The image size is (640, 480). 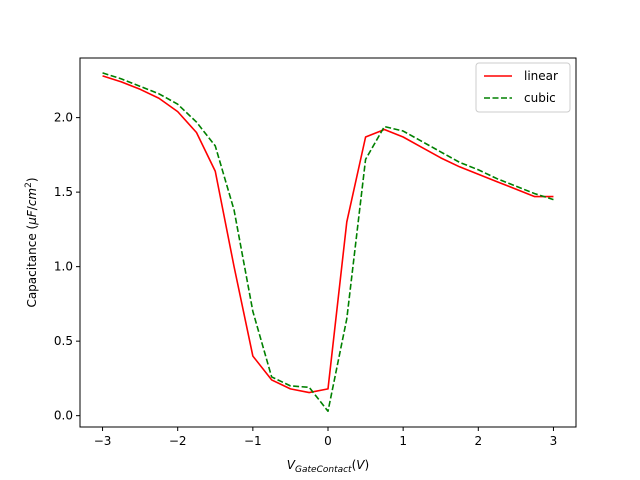 What do you see at coordinates (253, 441) in the screenshot?
I see `x-tick-label: −1` at bounding box center [253, 441].